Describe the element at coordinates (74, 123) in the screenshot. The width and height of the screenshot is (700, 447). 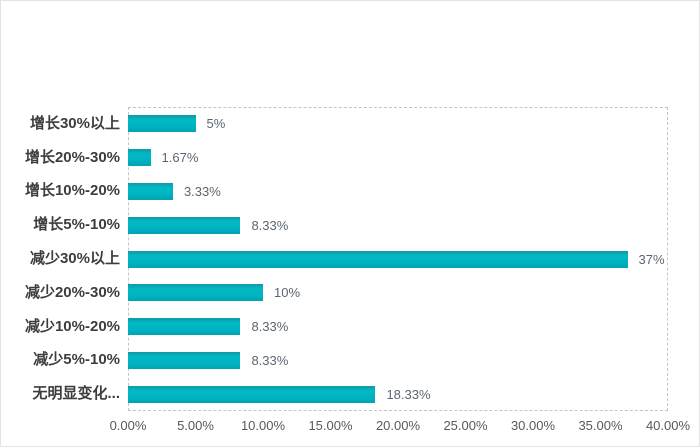
I see `category-label: 增长30%以上` at that location.